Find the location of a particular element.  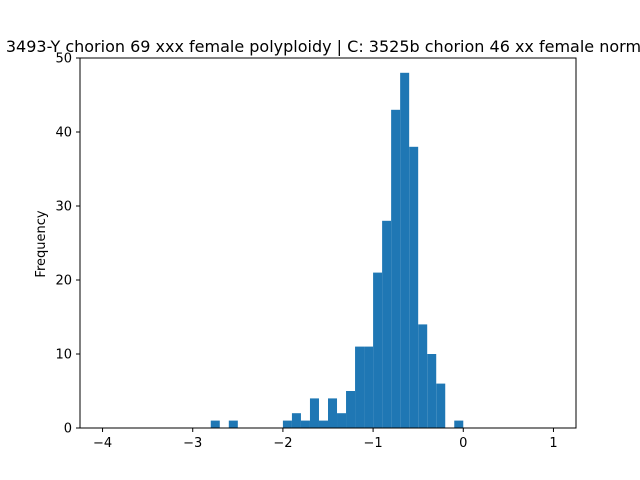

x-tick-label: −3 is located at coordinates (192, 443).